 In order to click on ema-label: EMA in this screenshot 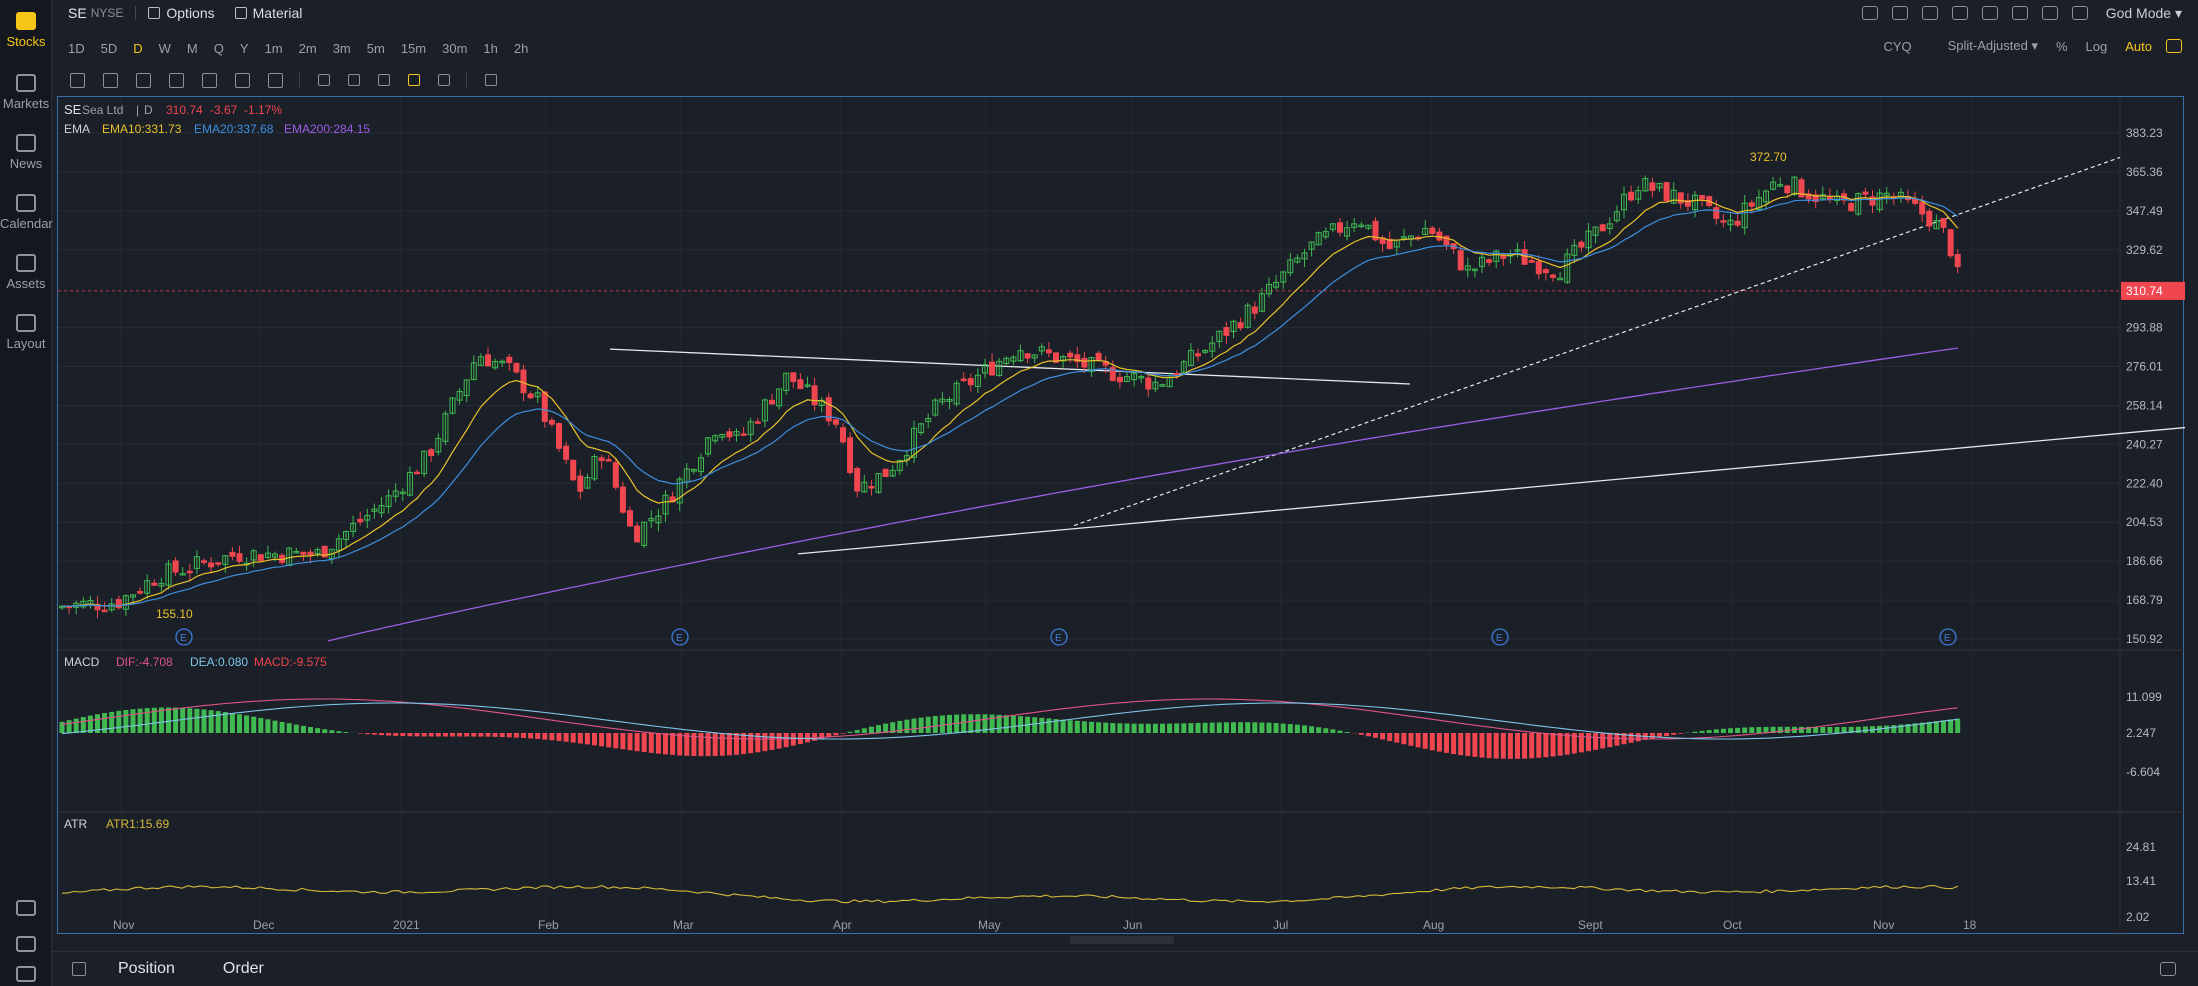, I will do `click(77, 129)`.